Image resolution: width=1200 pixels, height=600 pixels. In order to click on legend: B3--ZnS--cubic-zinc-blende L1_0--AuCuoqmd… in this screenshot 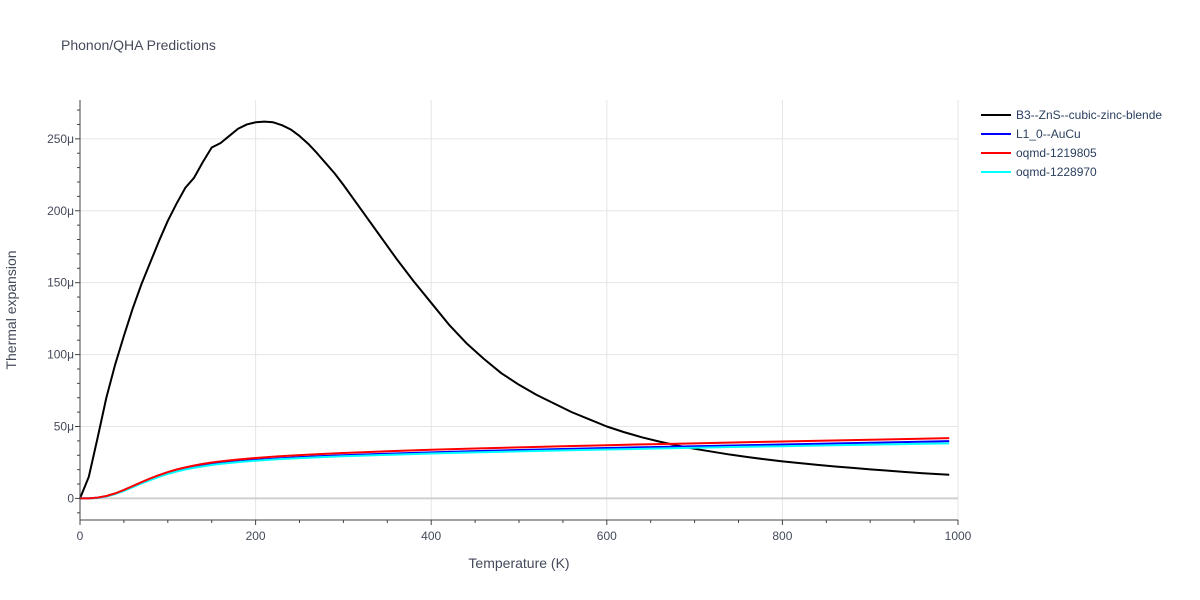, I will do `click(1071, 143)`.